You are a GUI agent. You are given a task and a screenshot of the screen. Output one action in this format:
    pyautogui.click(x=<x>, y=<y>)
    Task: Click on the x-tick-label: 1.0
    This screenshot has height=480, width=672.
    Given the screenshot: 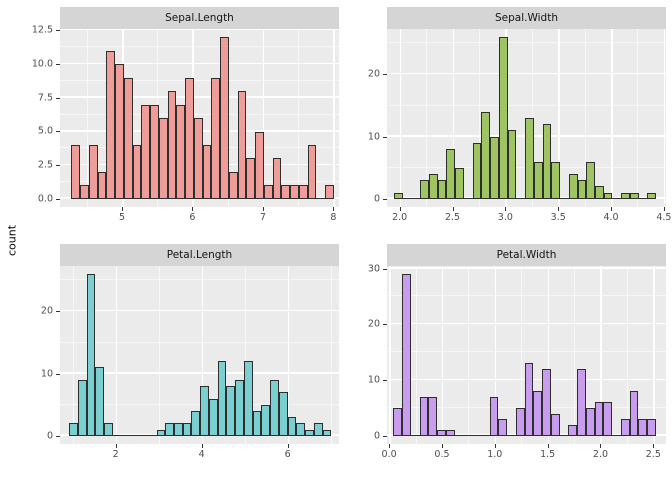 What is the action you would take?
    pyautogui.click(x=495, y=454)
    